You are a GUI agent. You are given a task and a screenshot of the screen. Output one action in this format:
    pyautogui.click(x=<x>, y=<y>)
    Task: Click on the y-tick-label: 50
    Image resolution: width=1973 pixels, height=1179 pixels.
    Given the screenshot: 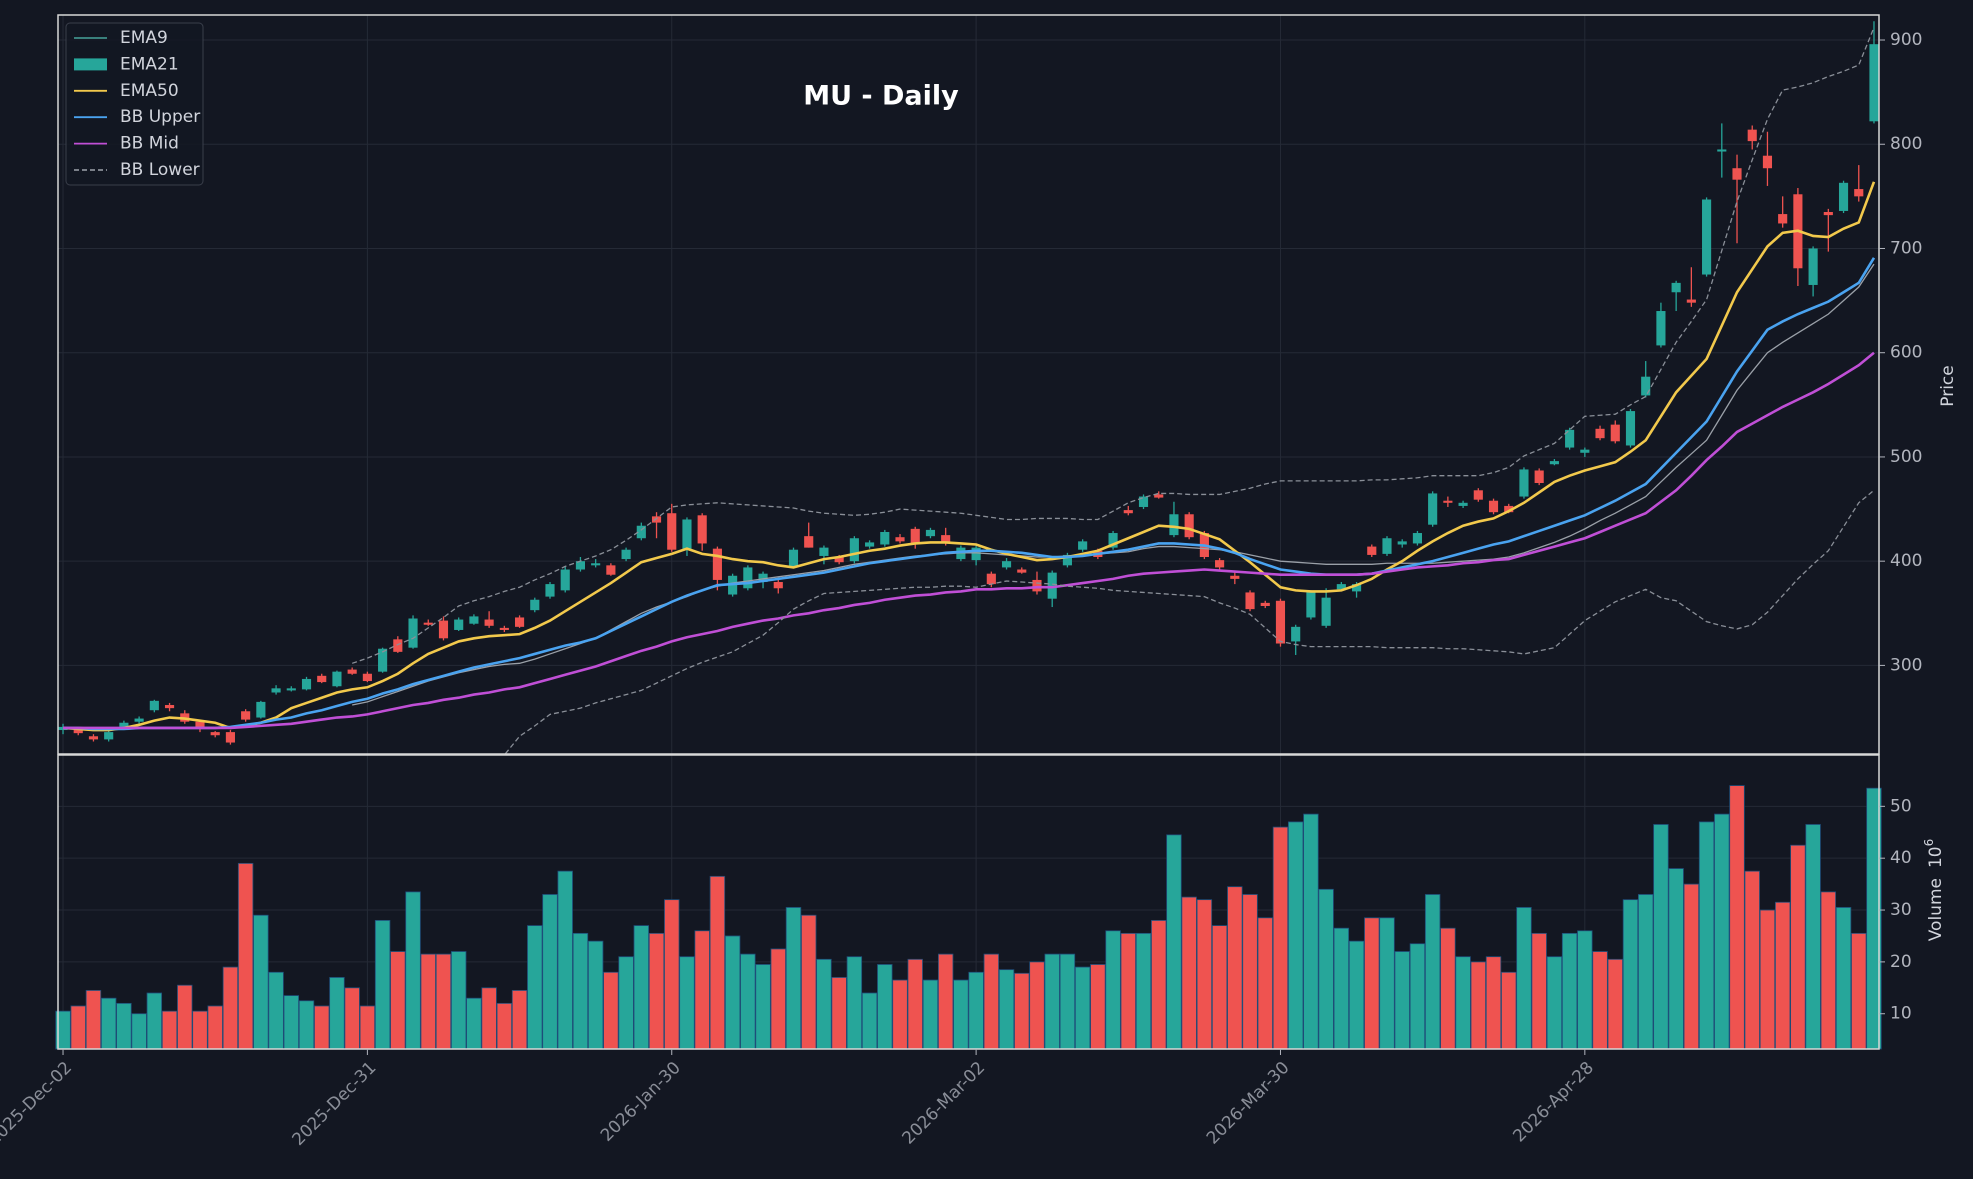 What is the action you would take?
    pyautogui.click(x=1901, y=806)
    